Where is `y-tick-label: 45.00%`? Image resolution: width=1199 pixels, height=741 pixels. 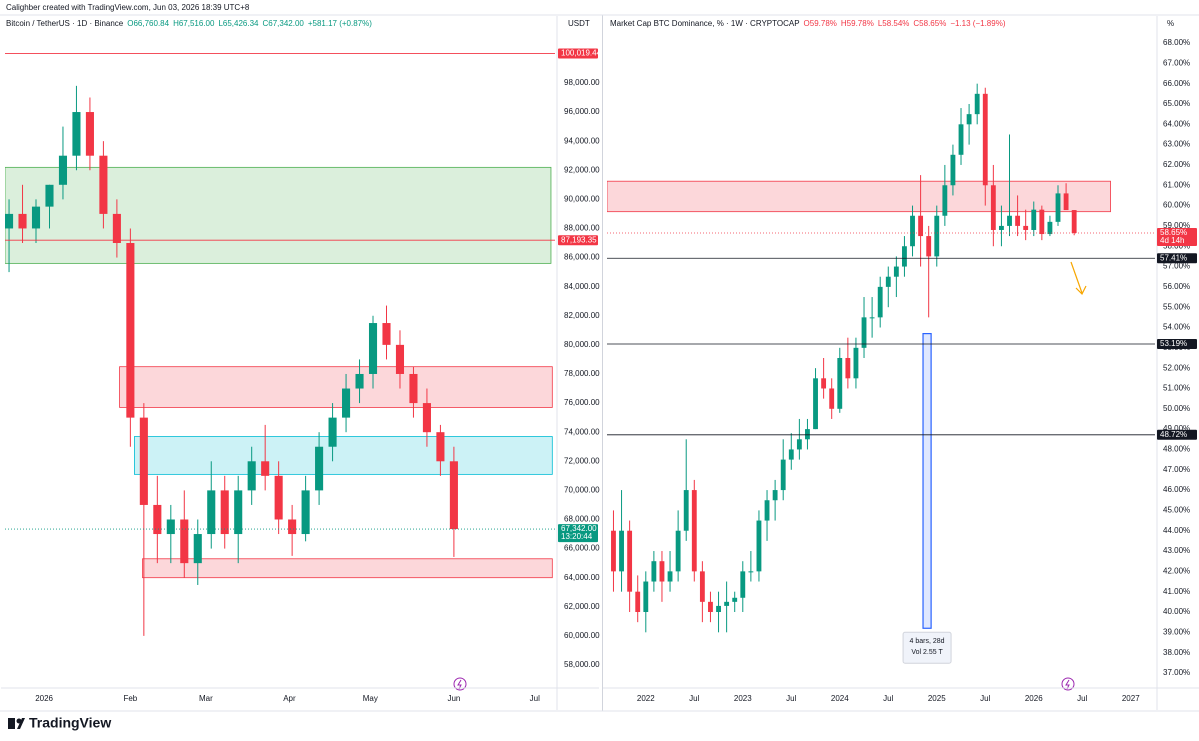 y-tick-label: 45.00% is located at coordinates (1176, 510).